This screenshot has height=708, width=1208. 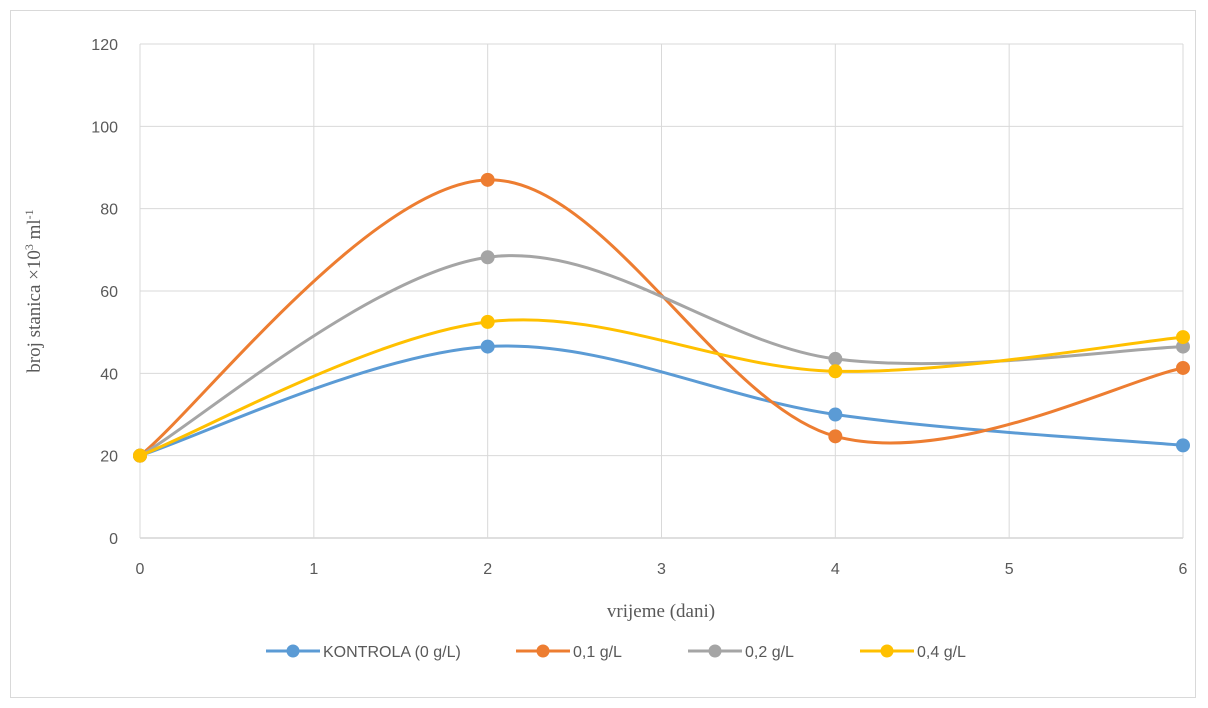 What do you see at coordinates (109, 292) in the screenshot?
I see `y-tick-label: 60` at bounding box center [109, 292].